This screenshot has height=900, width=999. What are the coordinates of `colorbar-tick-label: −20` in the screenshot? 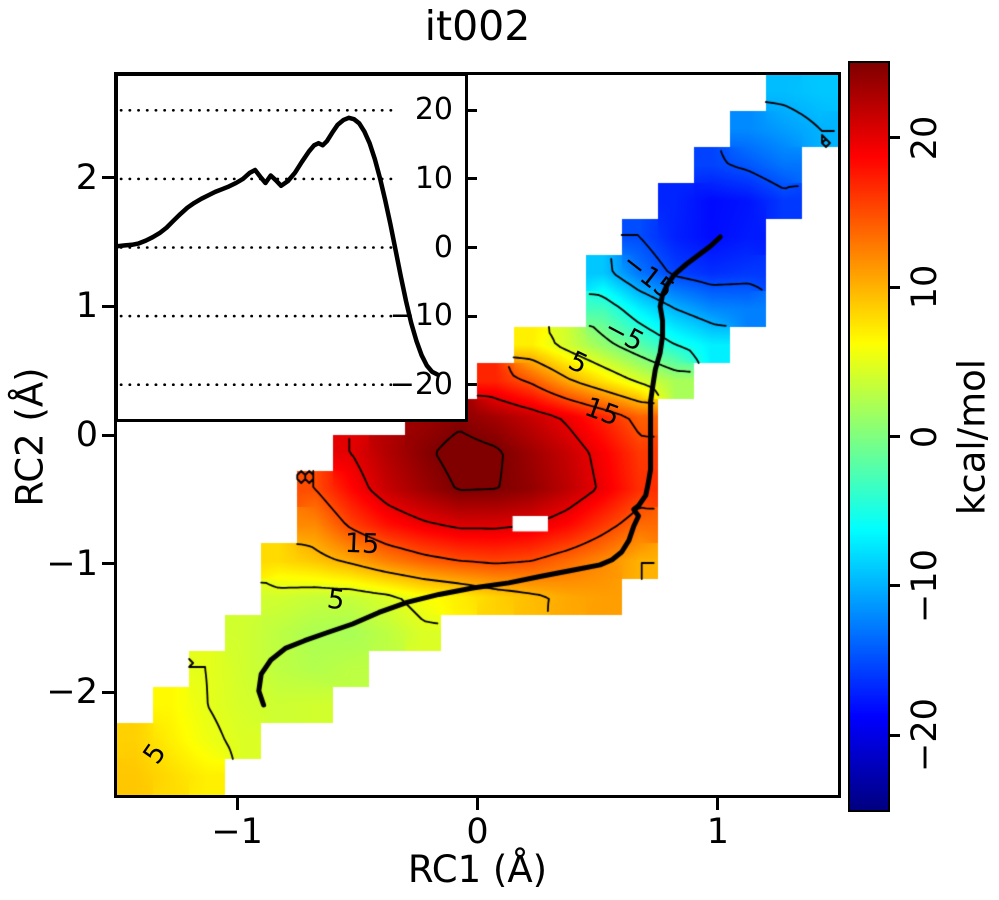 It's located at (925, 735).